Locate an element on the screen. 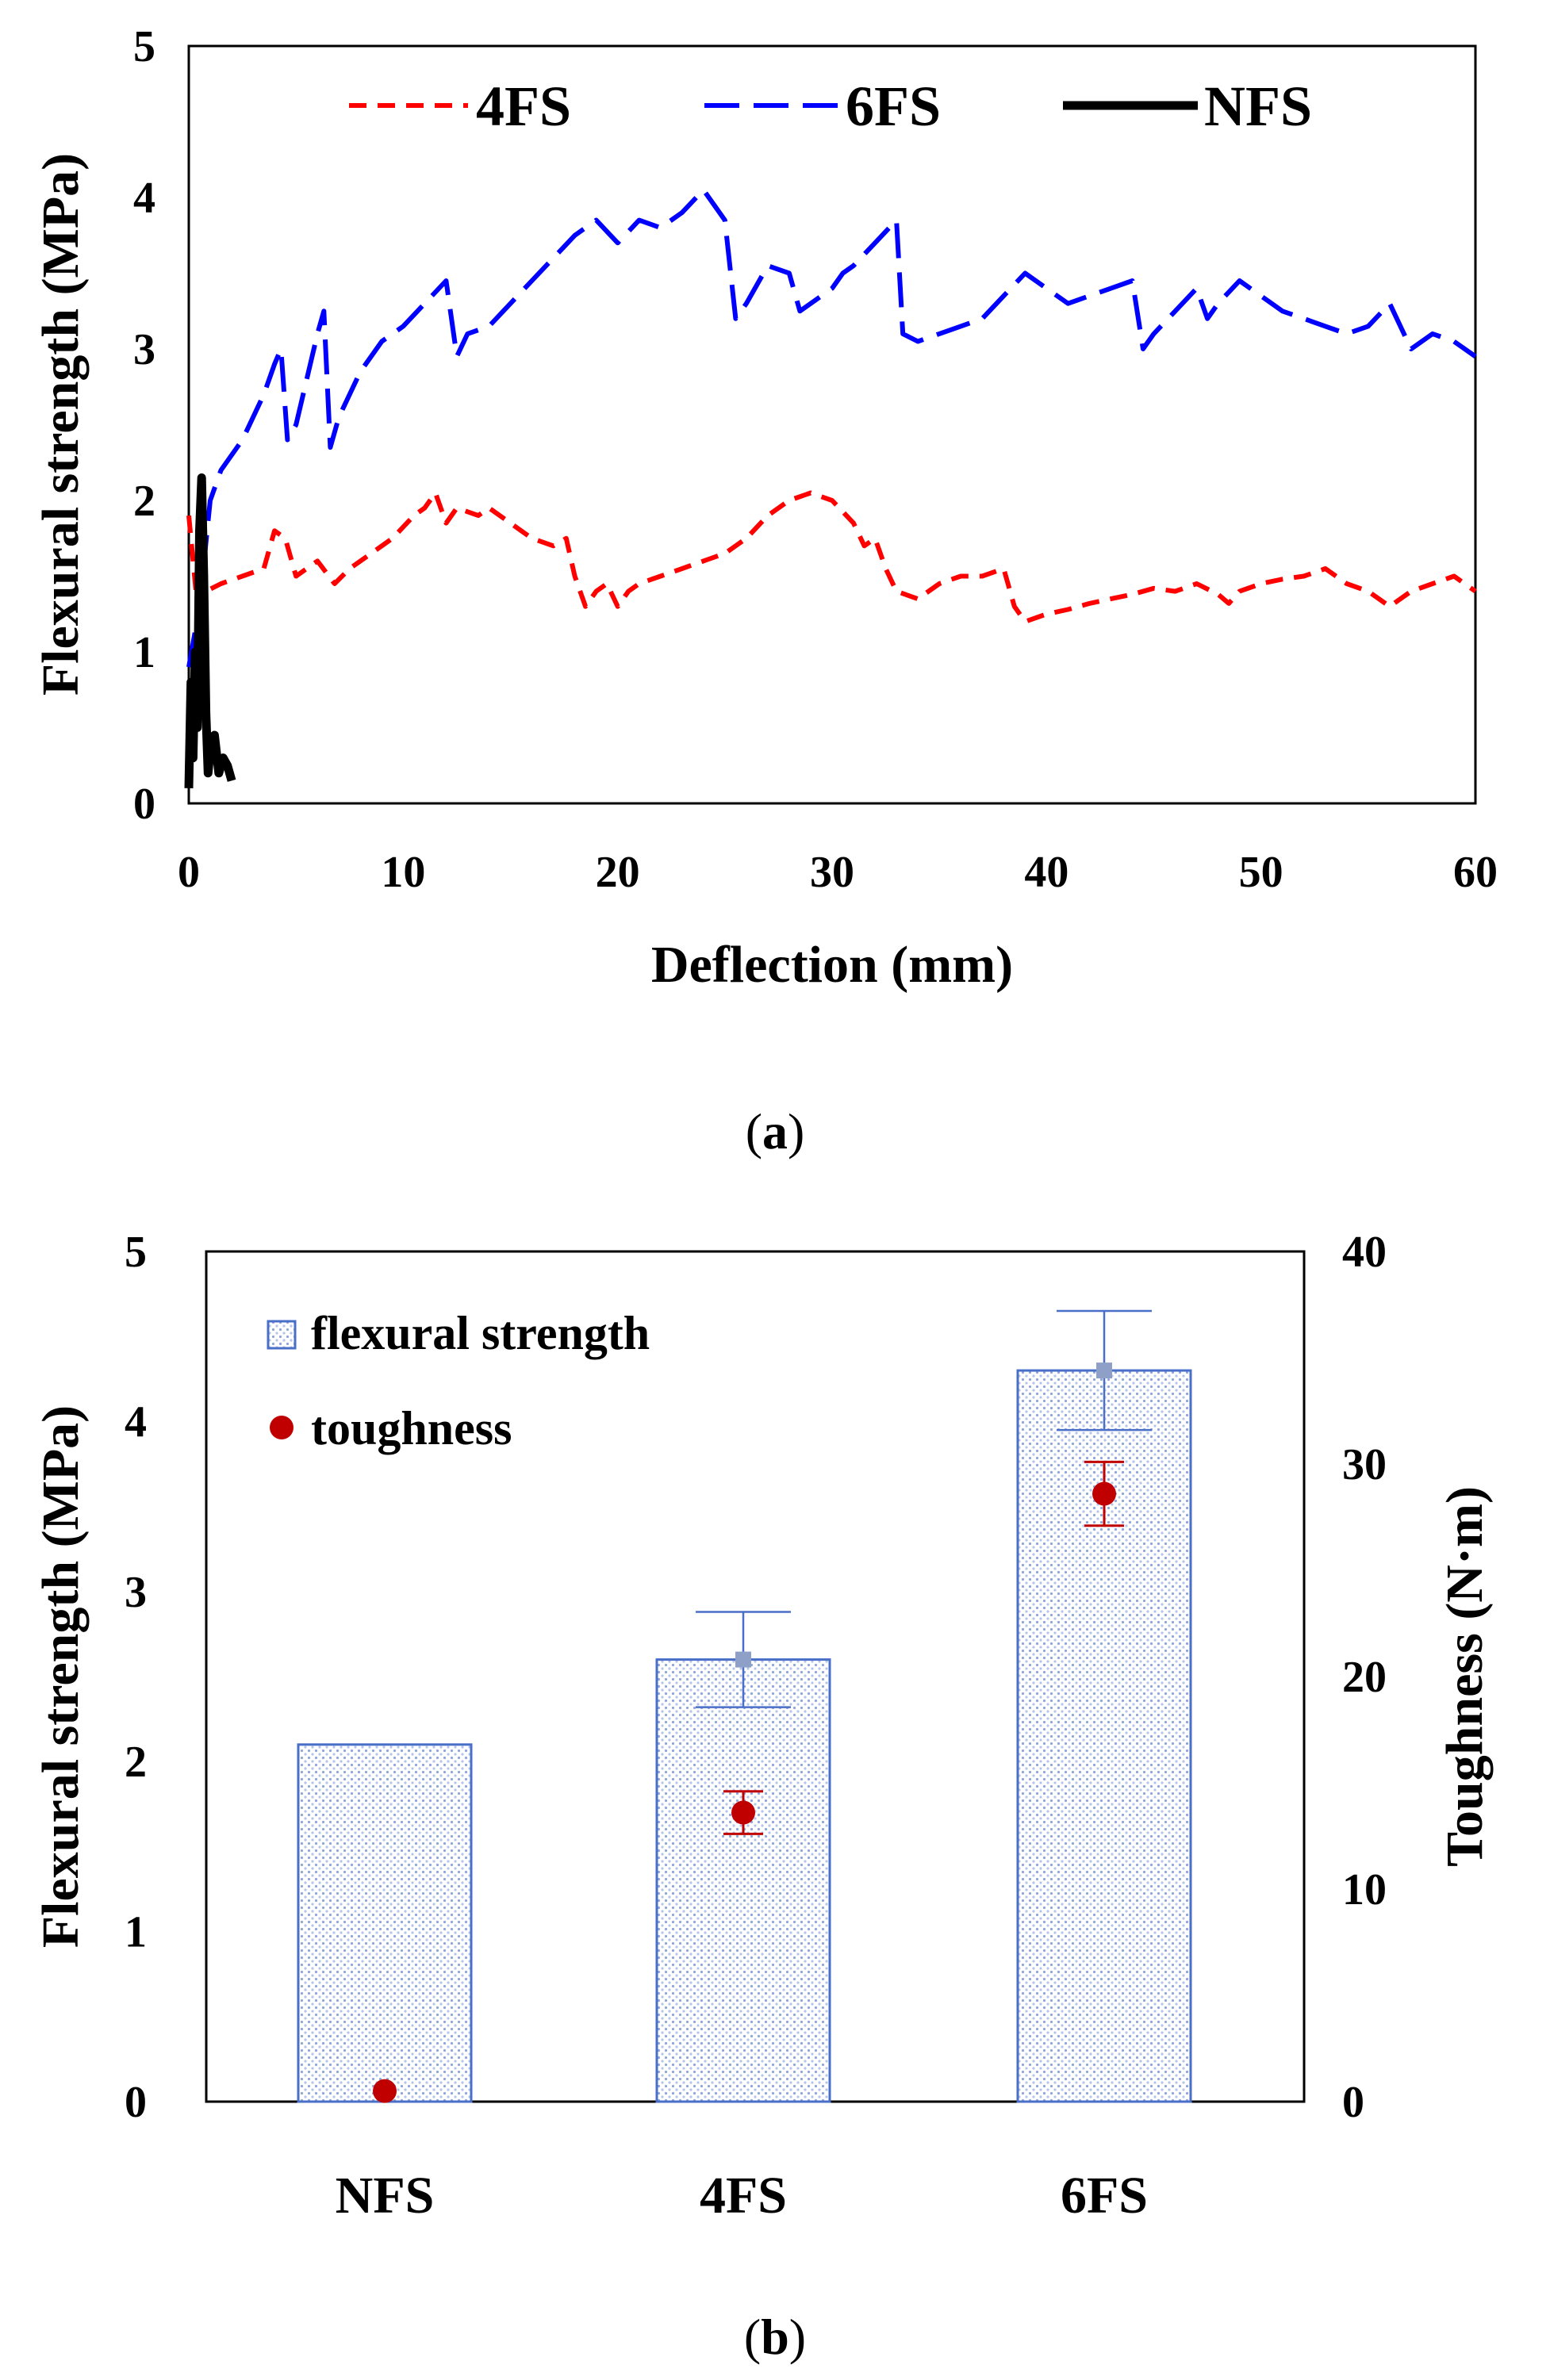 The image size is (1550, 2380). chart-b-category-label: NFS is located at coordinates (385, 2196).